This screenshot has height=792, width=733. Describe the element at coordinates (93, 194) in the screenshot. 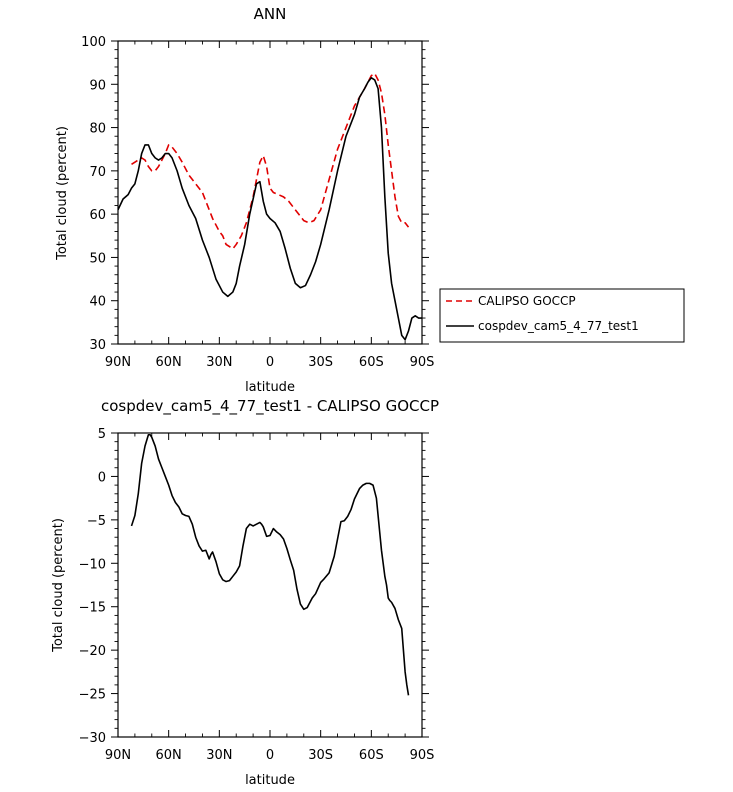

I see `y-tick-labels-top: 30 40 50 60 70 80 90 100` at that location.